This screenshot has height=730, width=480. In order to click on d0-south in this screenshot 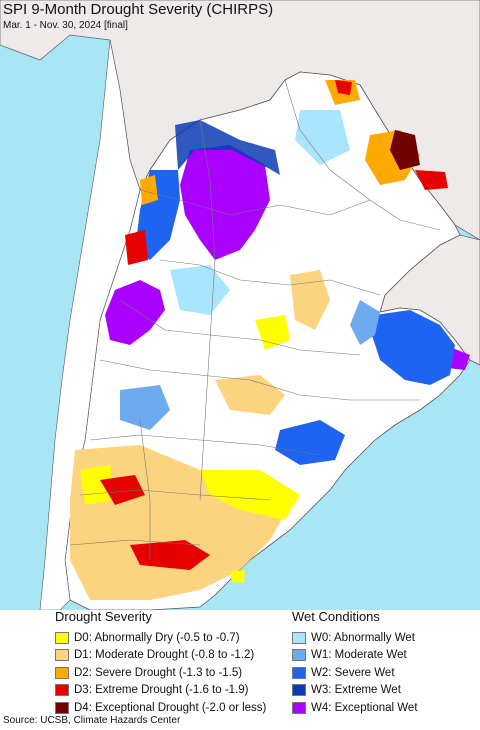, I will do `click(250, 495)`.